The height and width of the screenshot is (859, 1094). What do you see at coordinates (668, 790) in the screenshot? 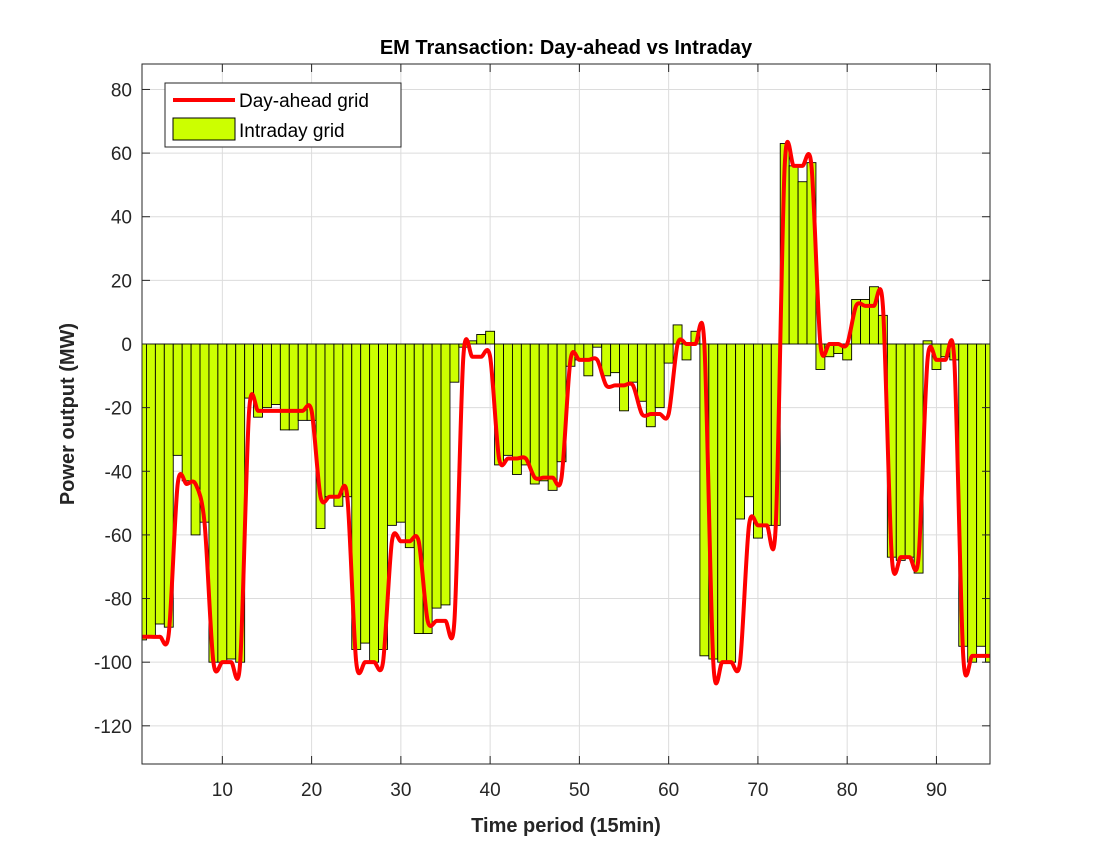
I see `x-tick-label: 60` at bounding box center [668, 790].